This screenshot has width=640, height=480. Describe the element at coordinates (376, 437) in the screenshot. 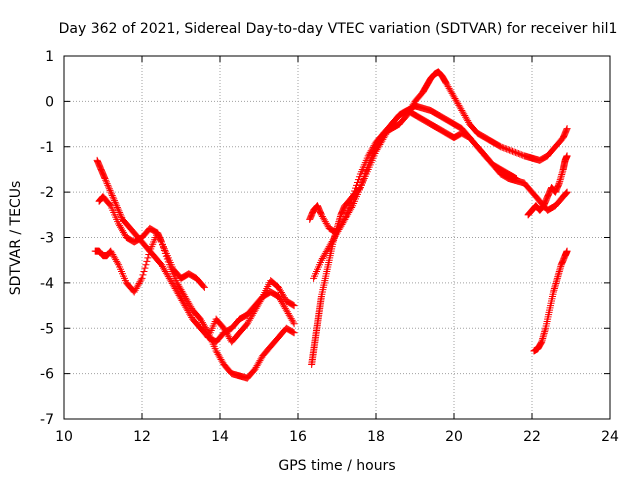

I see `x-tick-label: 18` at that location.